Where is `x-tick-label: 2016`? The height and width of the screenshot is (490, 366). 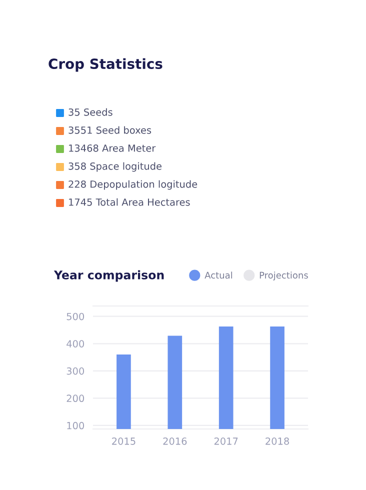 x-tick-label: 2016 is located at coordinates (175, 441).